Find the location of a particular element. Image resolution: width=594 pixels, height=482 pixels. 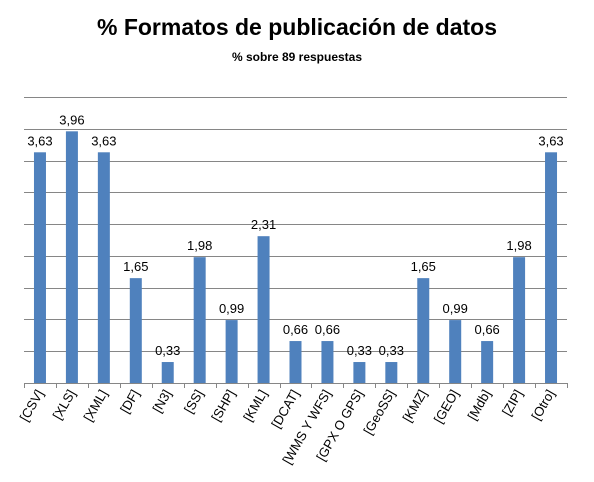

x-tick-label: [Mdb] is located at coordinates (478, 405).